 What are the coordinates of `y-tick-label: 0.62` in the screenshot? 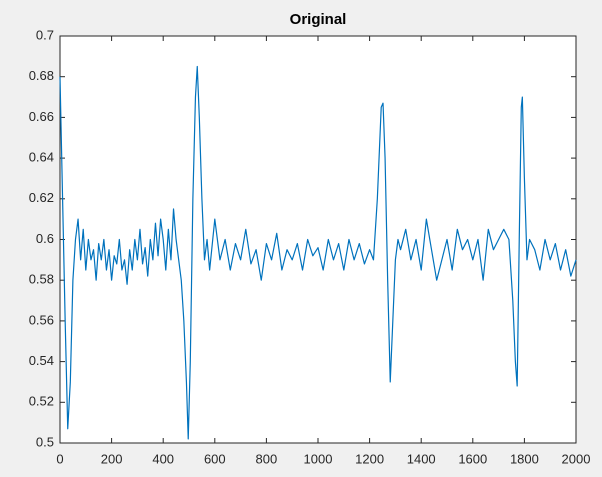 It's located at (41, 197).